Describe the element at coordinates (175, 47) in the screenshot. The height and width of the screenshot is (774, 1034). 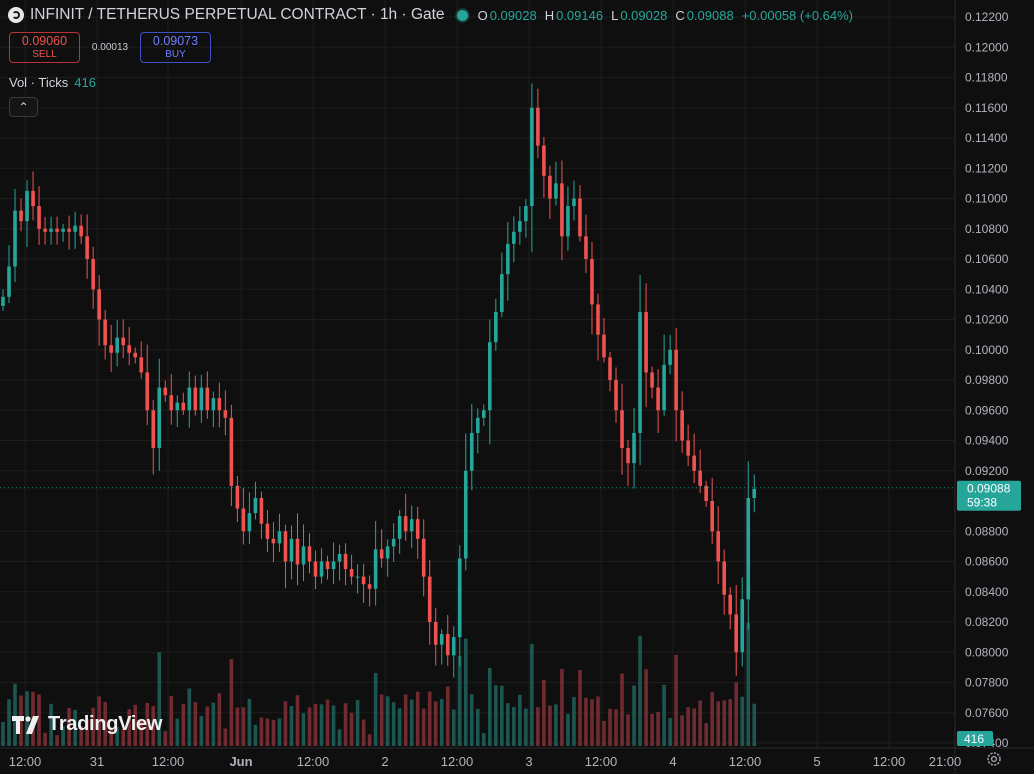
I see `buy-button: 0.09073 BUY` at that location.